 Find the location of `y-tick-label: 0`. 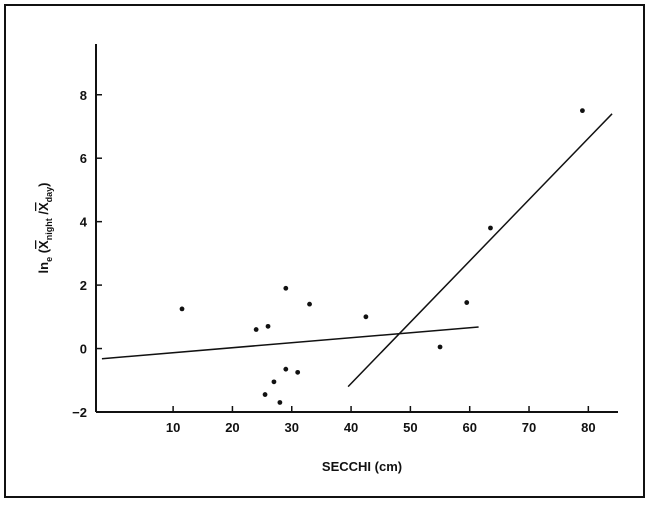

y-tick-label: 0 is located at coordinates (83, 349).